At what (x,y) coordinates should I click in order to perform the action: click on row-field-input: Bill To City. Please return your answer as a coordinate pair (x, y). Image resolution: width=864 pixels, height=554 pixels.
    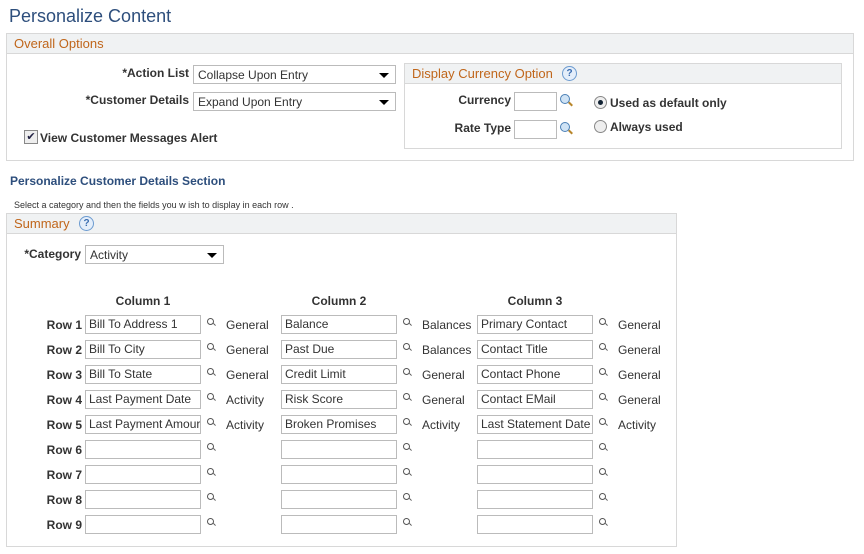
    Looking at the image, I should click on (143, 349).